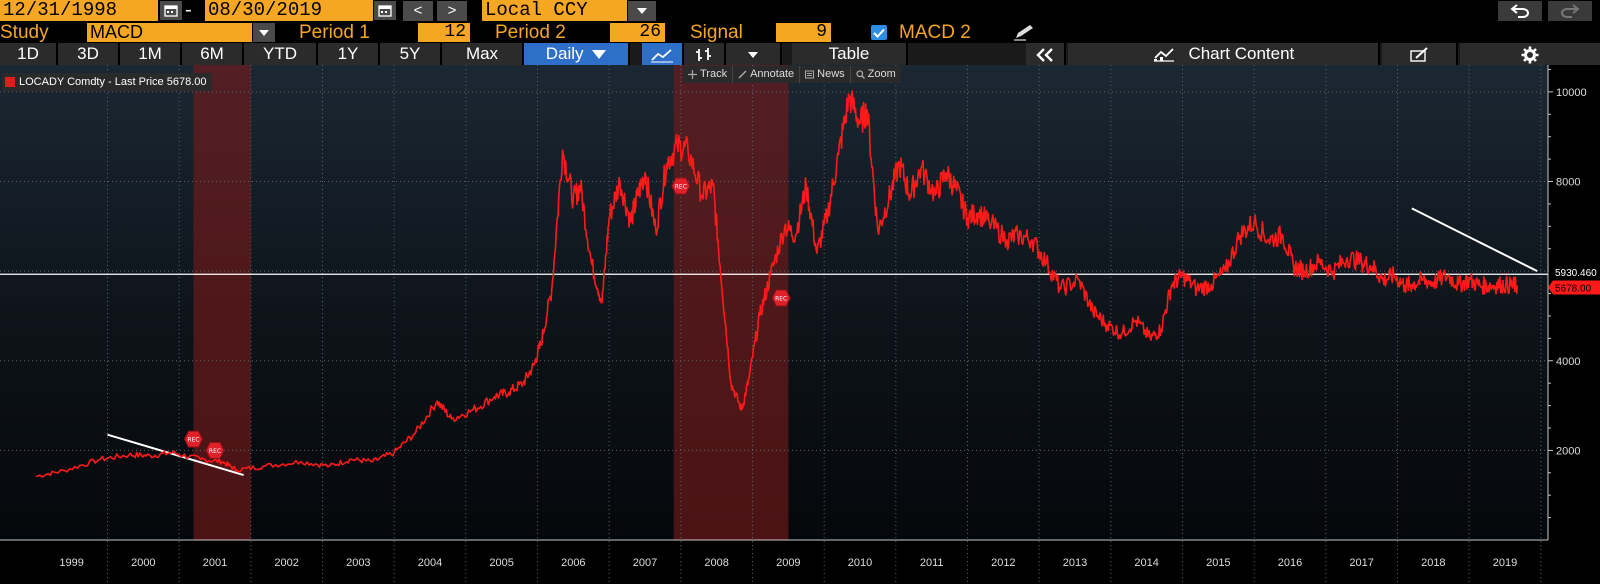  I want to click on x-tick-label: 2003, so click(358, 563).